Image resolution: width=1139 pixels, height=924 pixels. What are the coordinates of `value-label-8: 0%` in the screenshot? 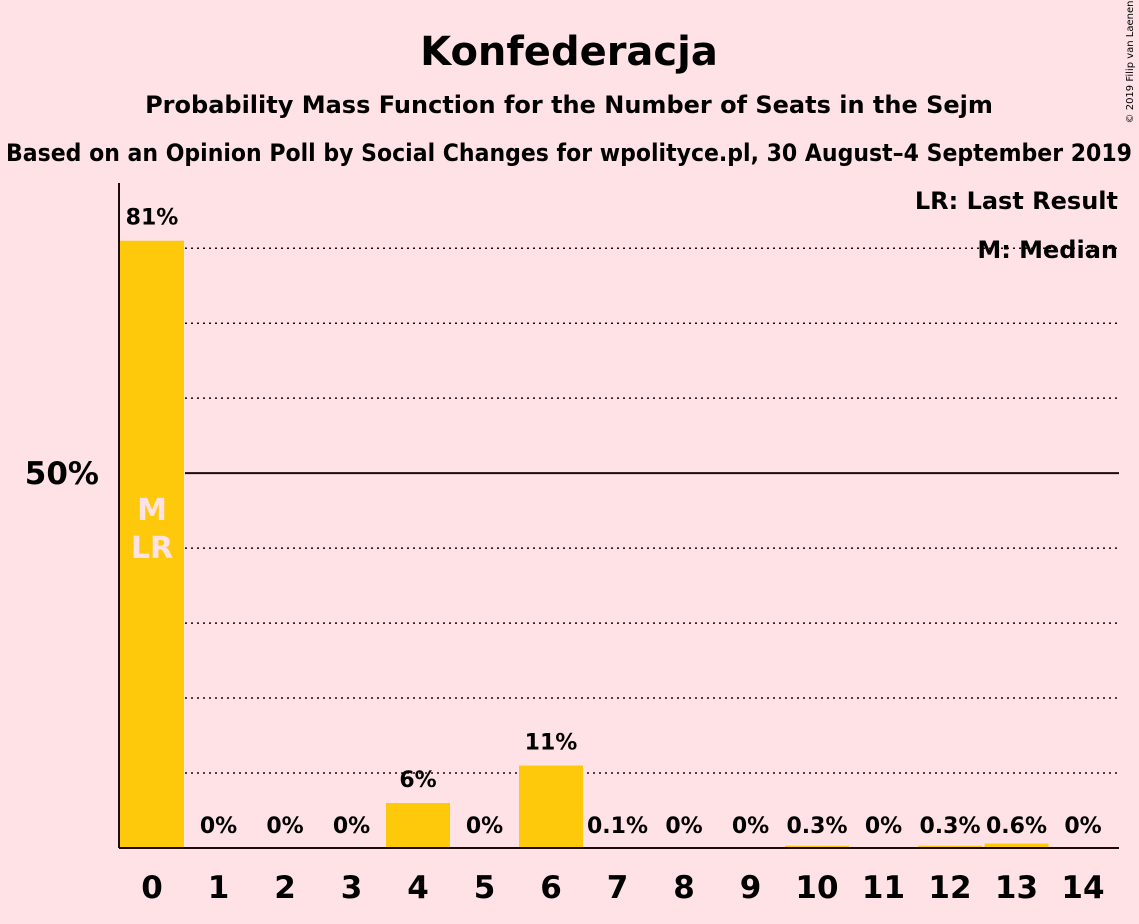 It's located at (683, 826).